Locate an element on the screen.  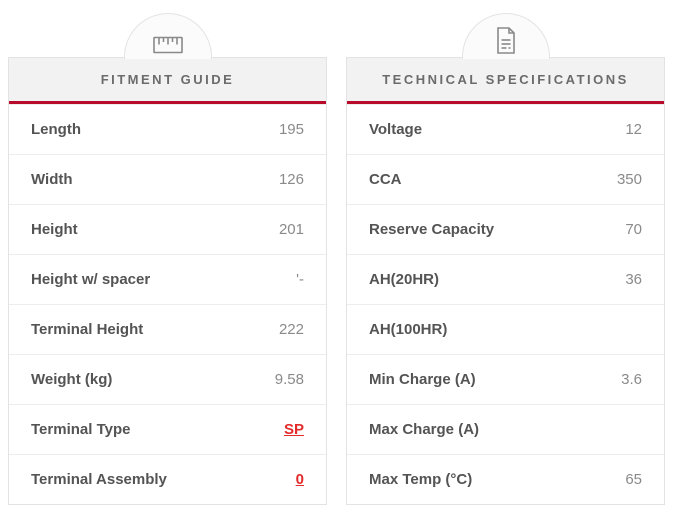
ruler-icon is located at coordinates (167, 45).